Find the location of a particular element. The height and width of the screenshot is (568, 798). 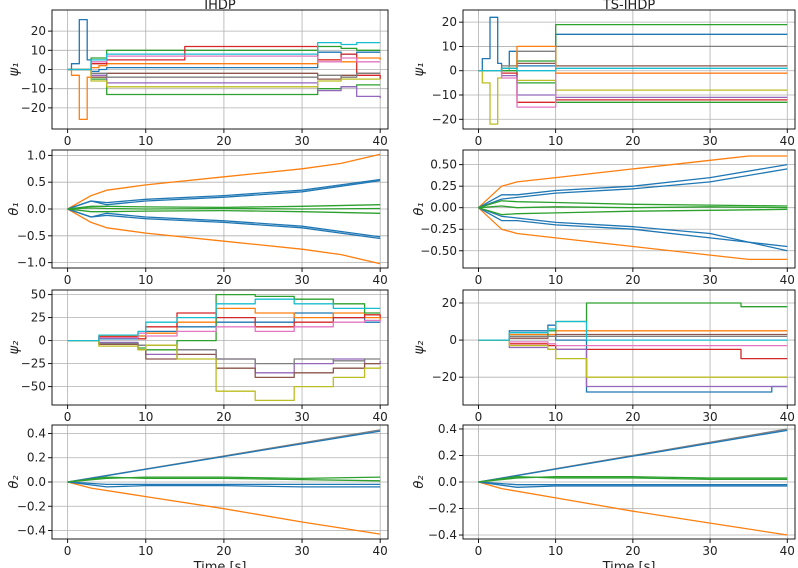

y-tick-label: −1.0 is located at coordinates (31, 263).